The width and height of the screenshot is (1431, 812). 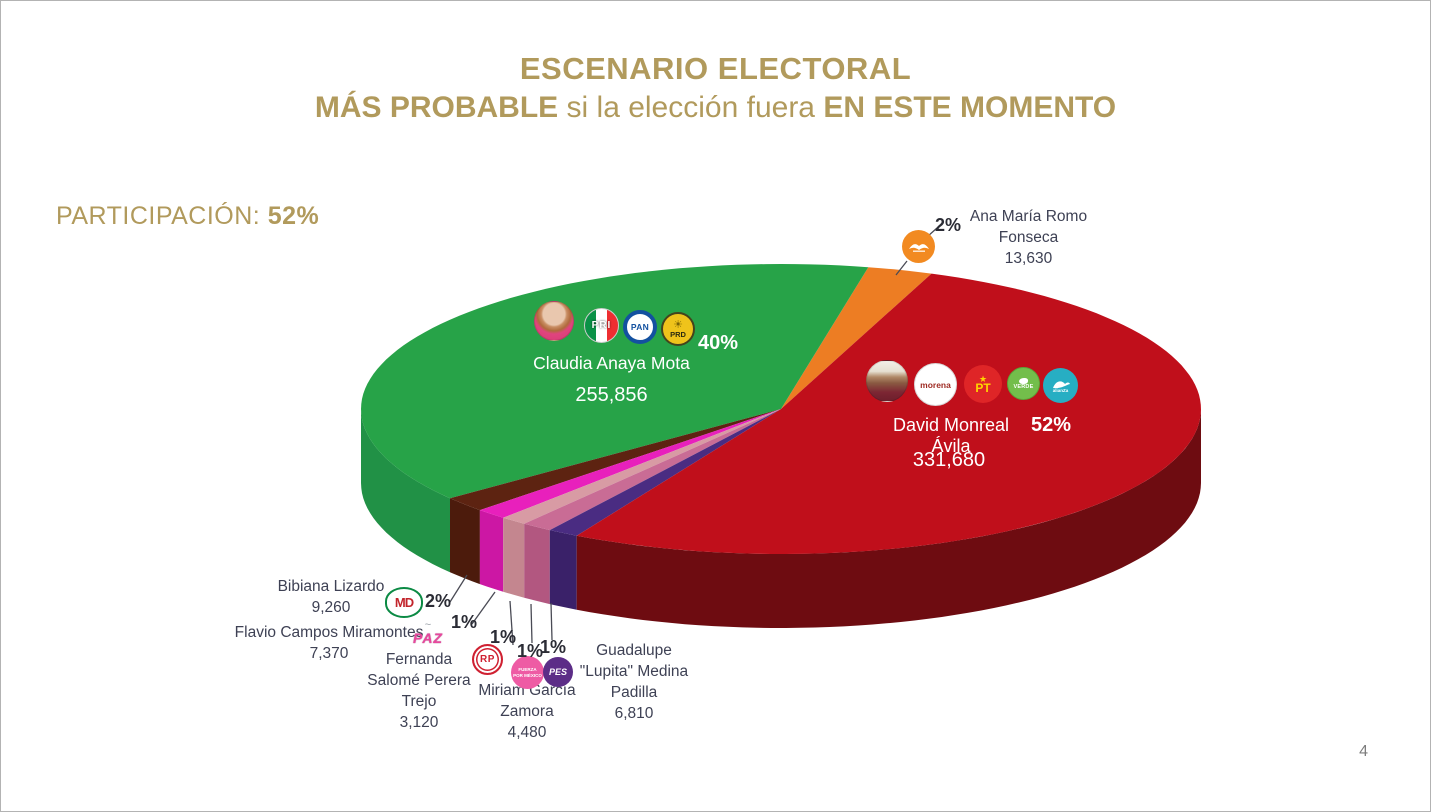 What do you see at coordinates (634, 671) in the screenshot?
I see `guadalupe-name: Guadalupe "Lupita" Medina Padilla` at bounding box center [634, 671].